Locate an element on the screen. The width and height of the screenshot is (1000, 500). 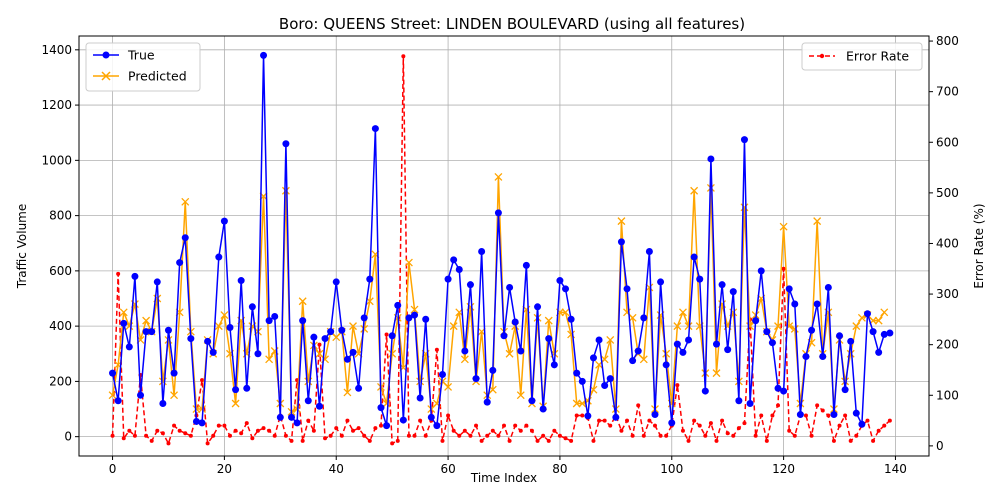
y2-tick-label: 400 is located at coordinates (947, 243).